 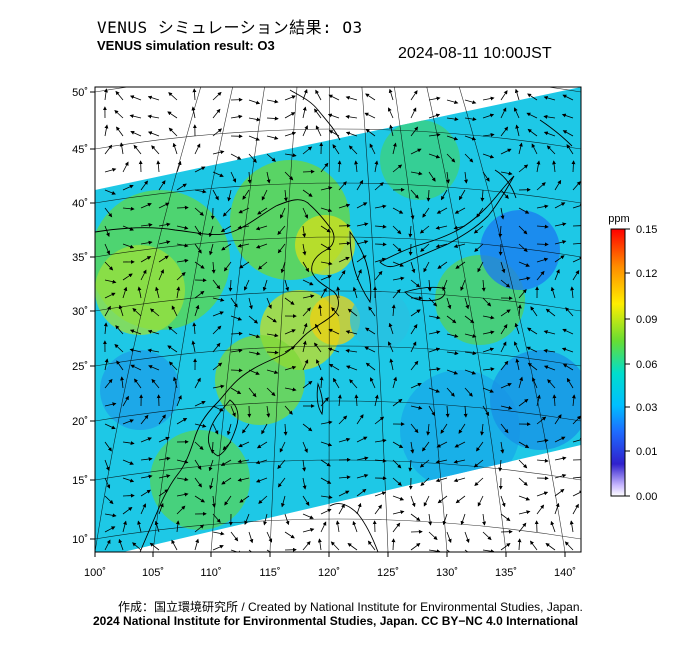 What do you see at coordinates (80, 367) in the screenshot?
I see `lat-tick-label: 25˚` at bounding box center [80, 367].